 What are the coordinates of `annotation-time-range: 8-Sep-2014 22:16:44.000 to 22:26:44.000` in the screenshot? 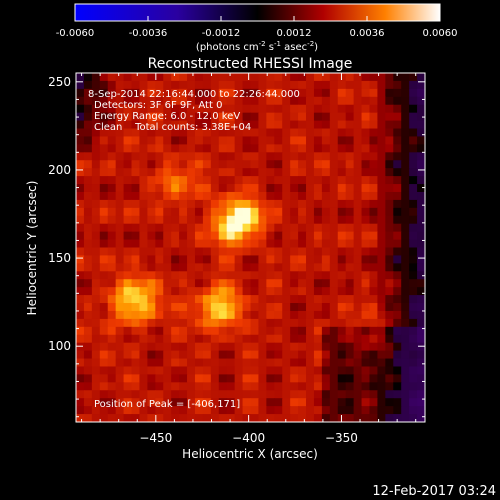 It's located at (194, 94).